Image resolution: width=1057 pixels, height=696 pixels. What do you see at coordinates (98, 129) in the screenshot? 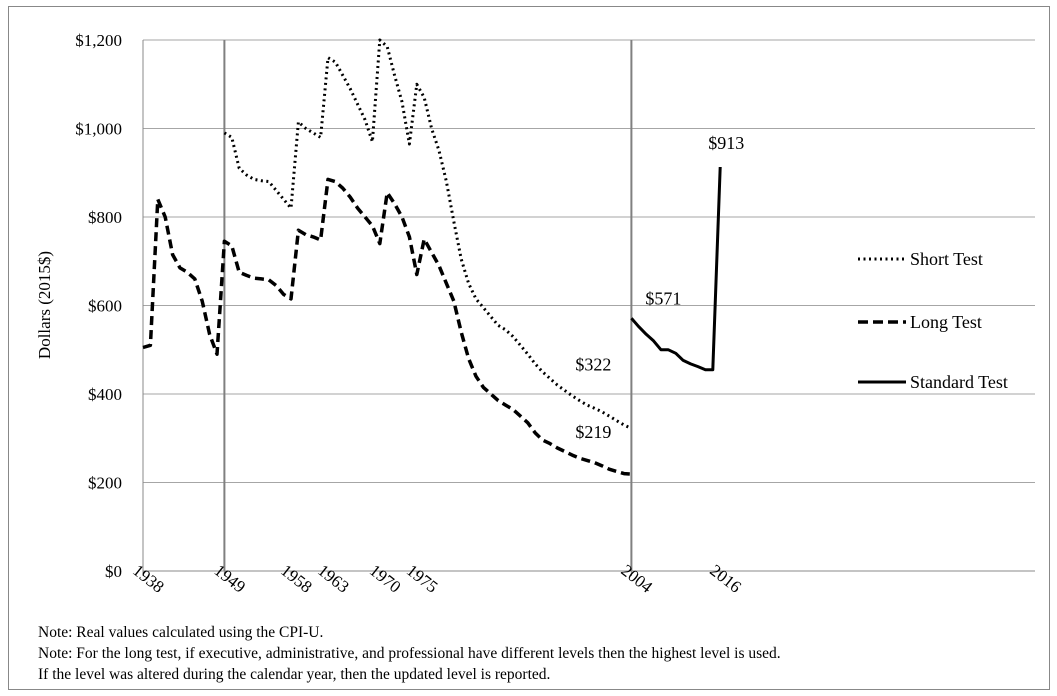
I see `y-tick-label: $1,000` at bounding box center [98, 129].